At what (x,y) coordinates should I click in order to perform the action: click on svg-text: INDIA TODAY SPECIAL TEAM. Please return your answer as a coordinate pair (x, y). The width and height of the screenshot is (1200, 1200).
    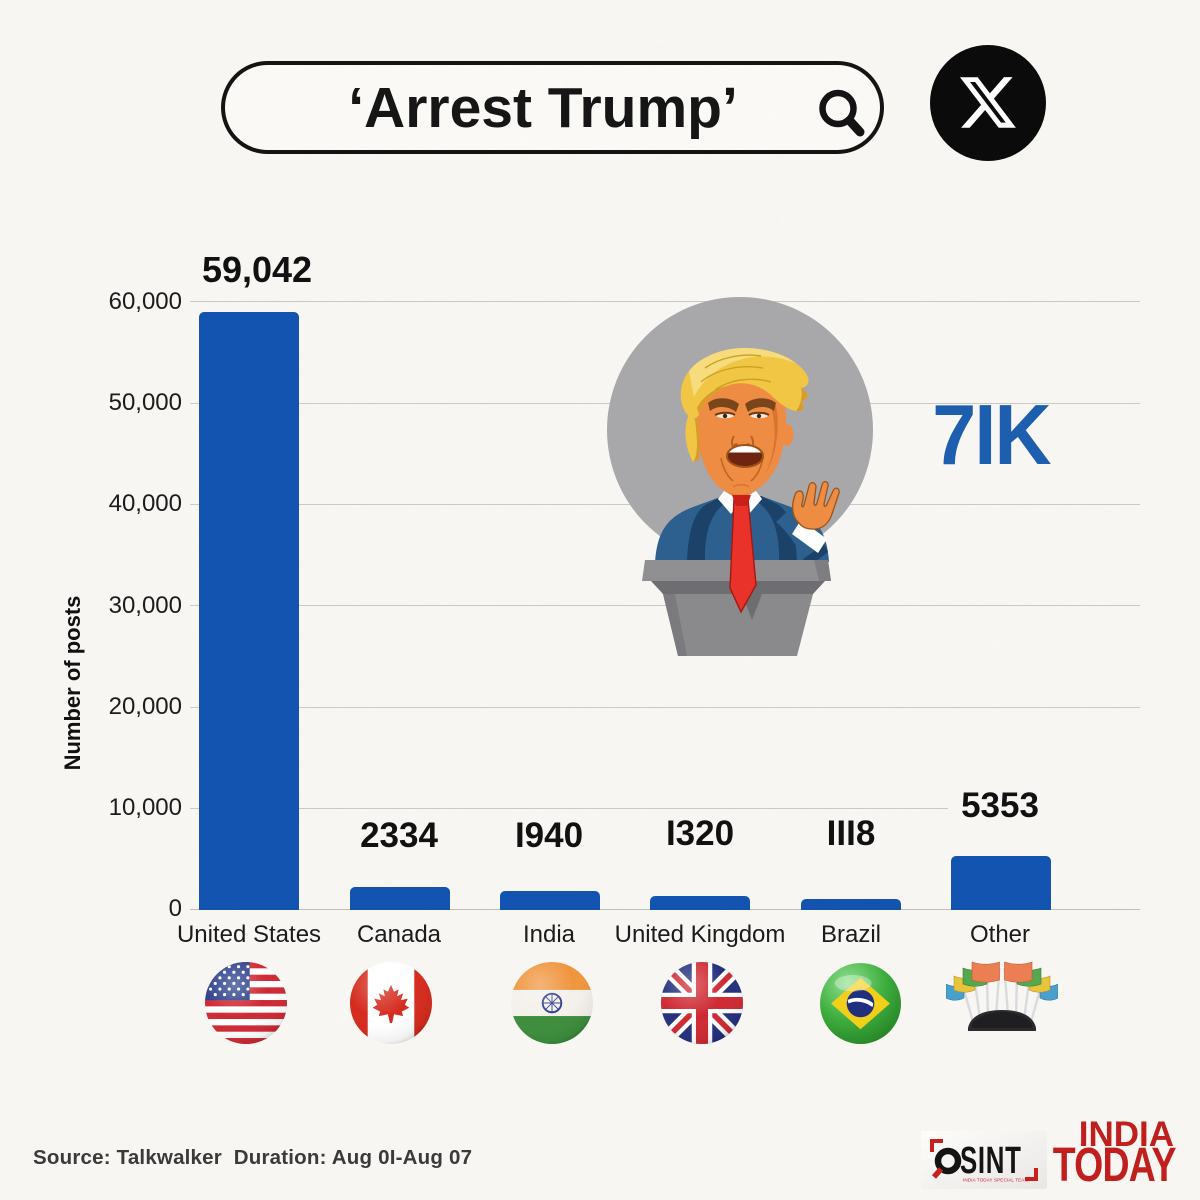
    Looking at the image, I should click on (995, 1180).